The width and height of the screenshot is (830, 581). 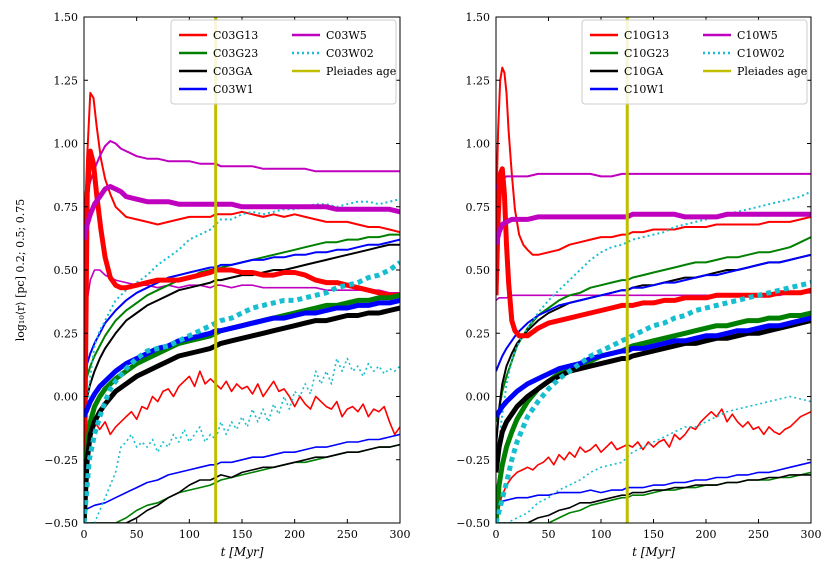 What do you see at coordinates (646, 35) in the screenshot?
I see `legend-label-c10g13: C10G13` at bounding box center [646, 35].